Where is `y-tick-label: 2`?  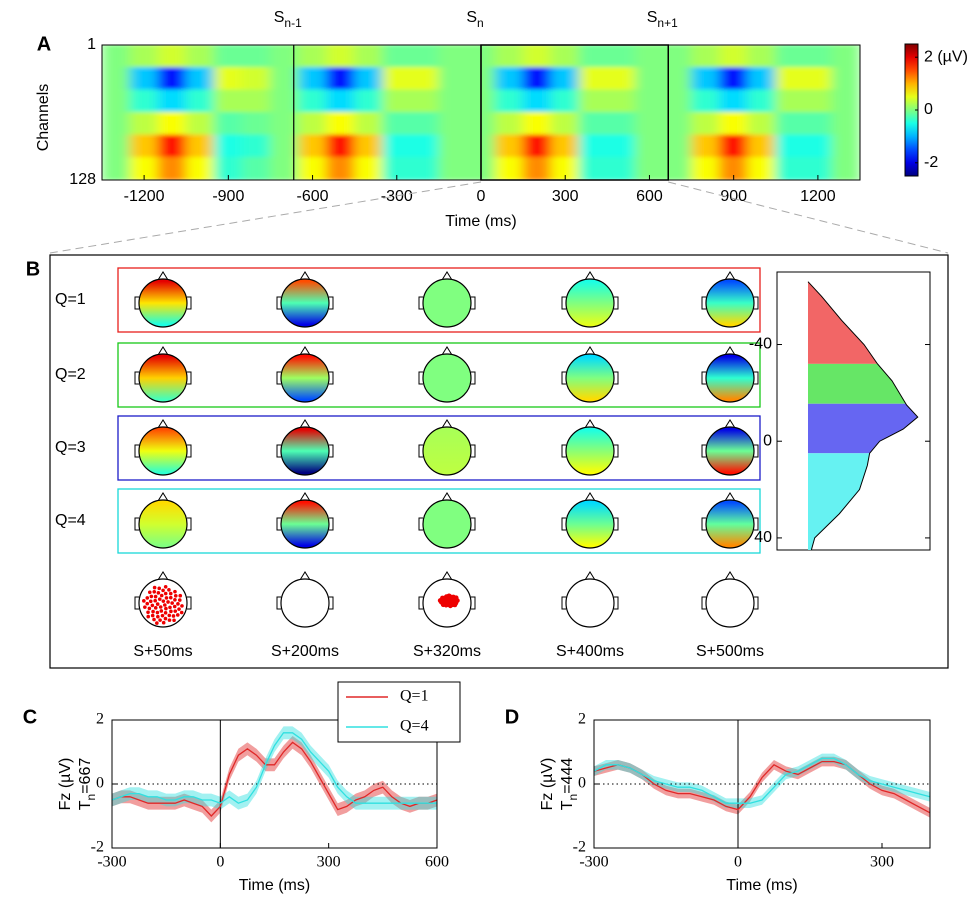 y-tick-label: 2 is located at coordinates (100, 719).